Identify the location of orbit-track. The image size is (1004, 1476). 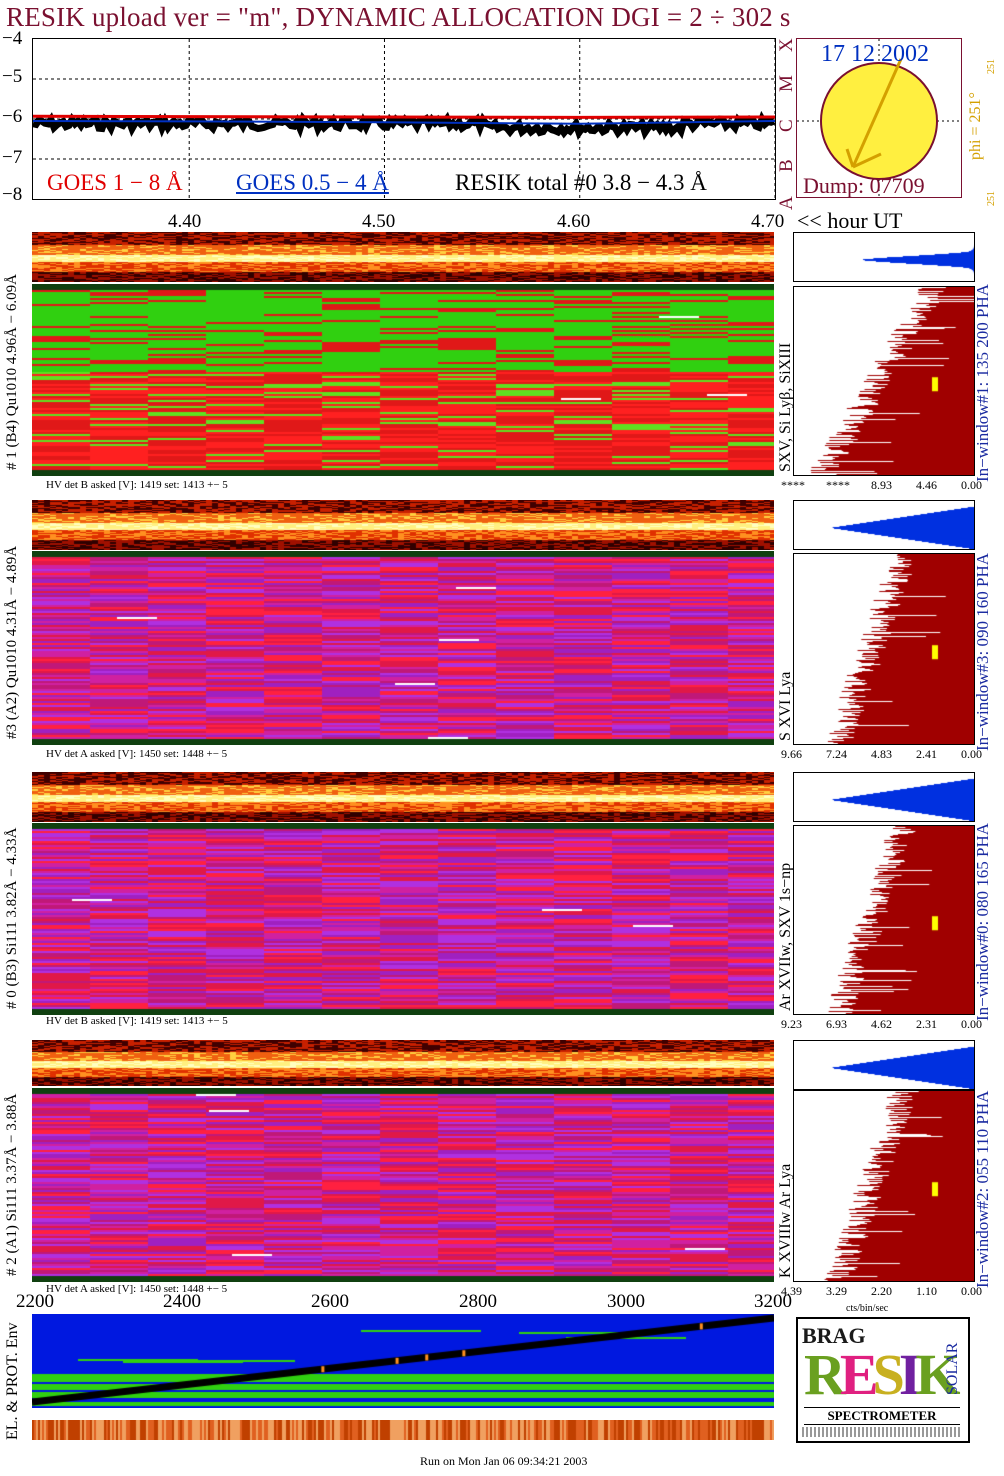
(877, 113).